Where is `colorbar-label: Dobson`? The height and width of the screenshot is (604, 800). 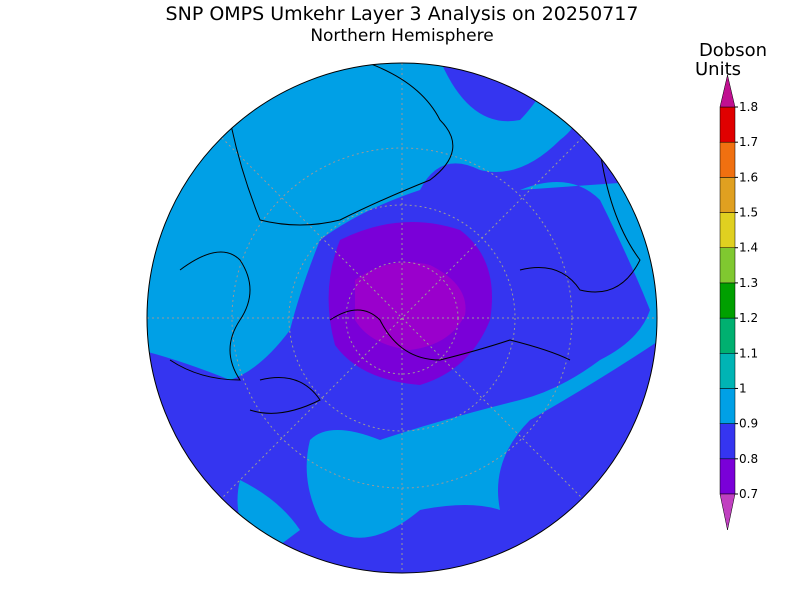
colorbar-label: Dobson is located at coordinates (733, 50).